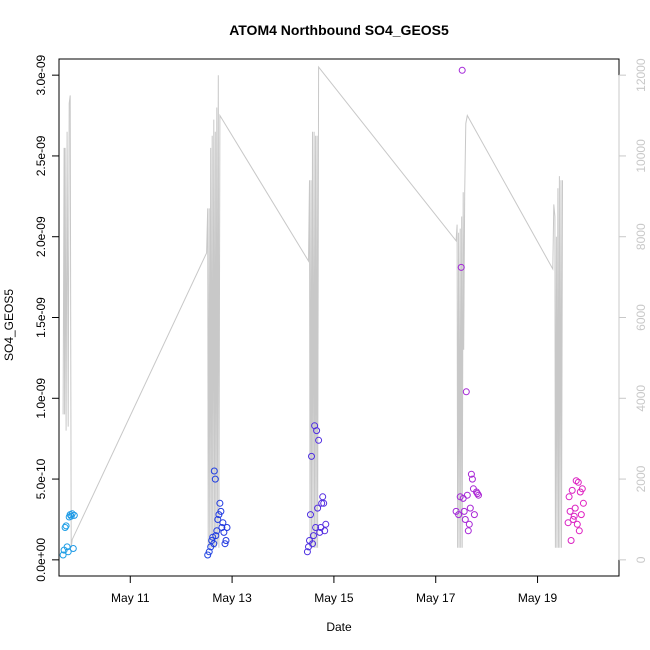  I want to click on y2-tick-label: 8000, so click(641, 236).